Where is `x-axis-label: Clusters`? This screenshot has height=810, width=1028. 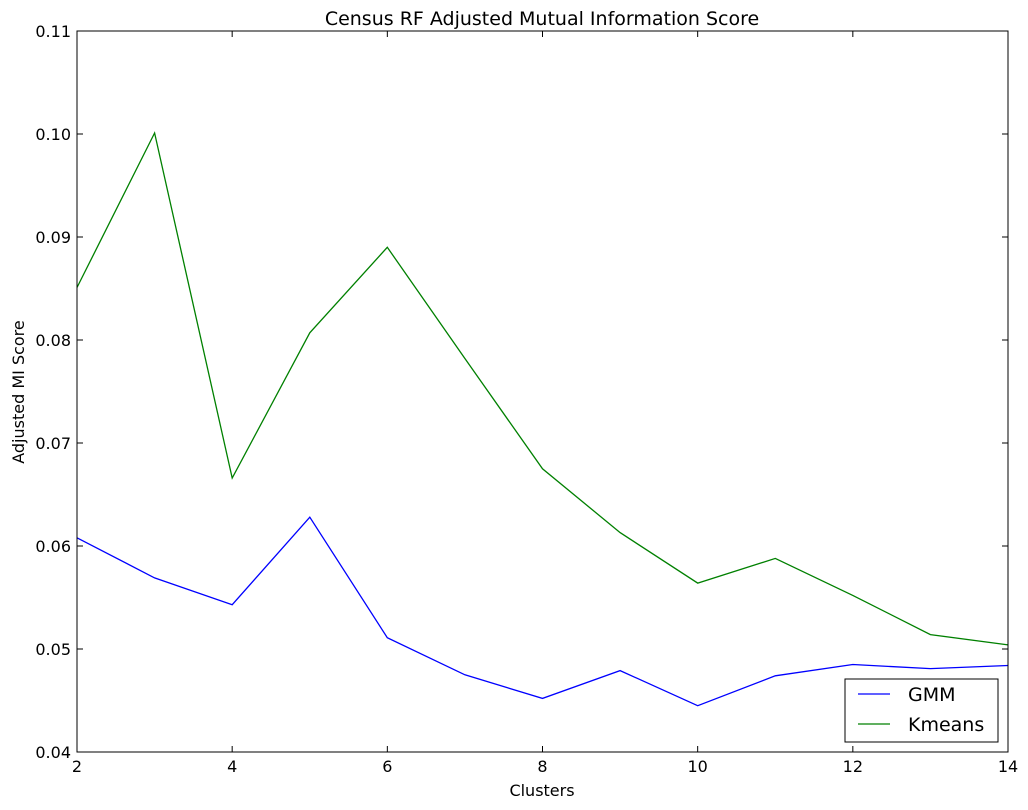
x-axis-label: Clusters is located at coordinates (541, 790).